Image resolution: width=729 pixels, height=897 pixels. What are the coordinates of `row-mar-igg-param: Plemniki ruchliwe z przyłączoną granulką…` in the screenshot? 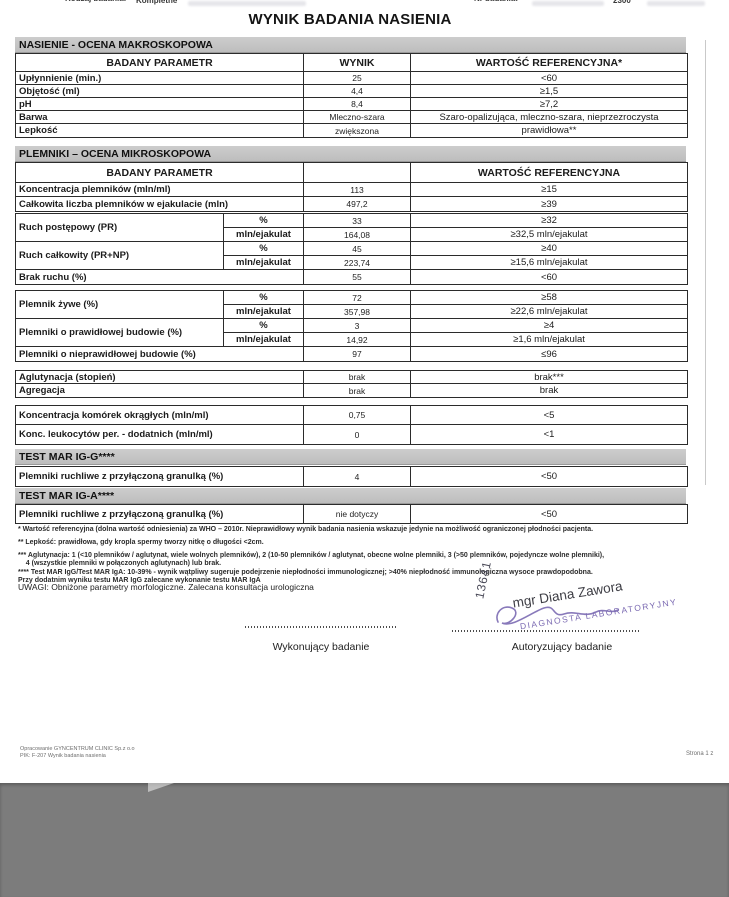 It's located at (160, 476).